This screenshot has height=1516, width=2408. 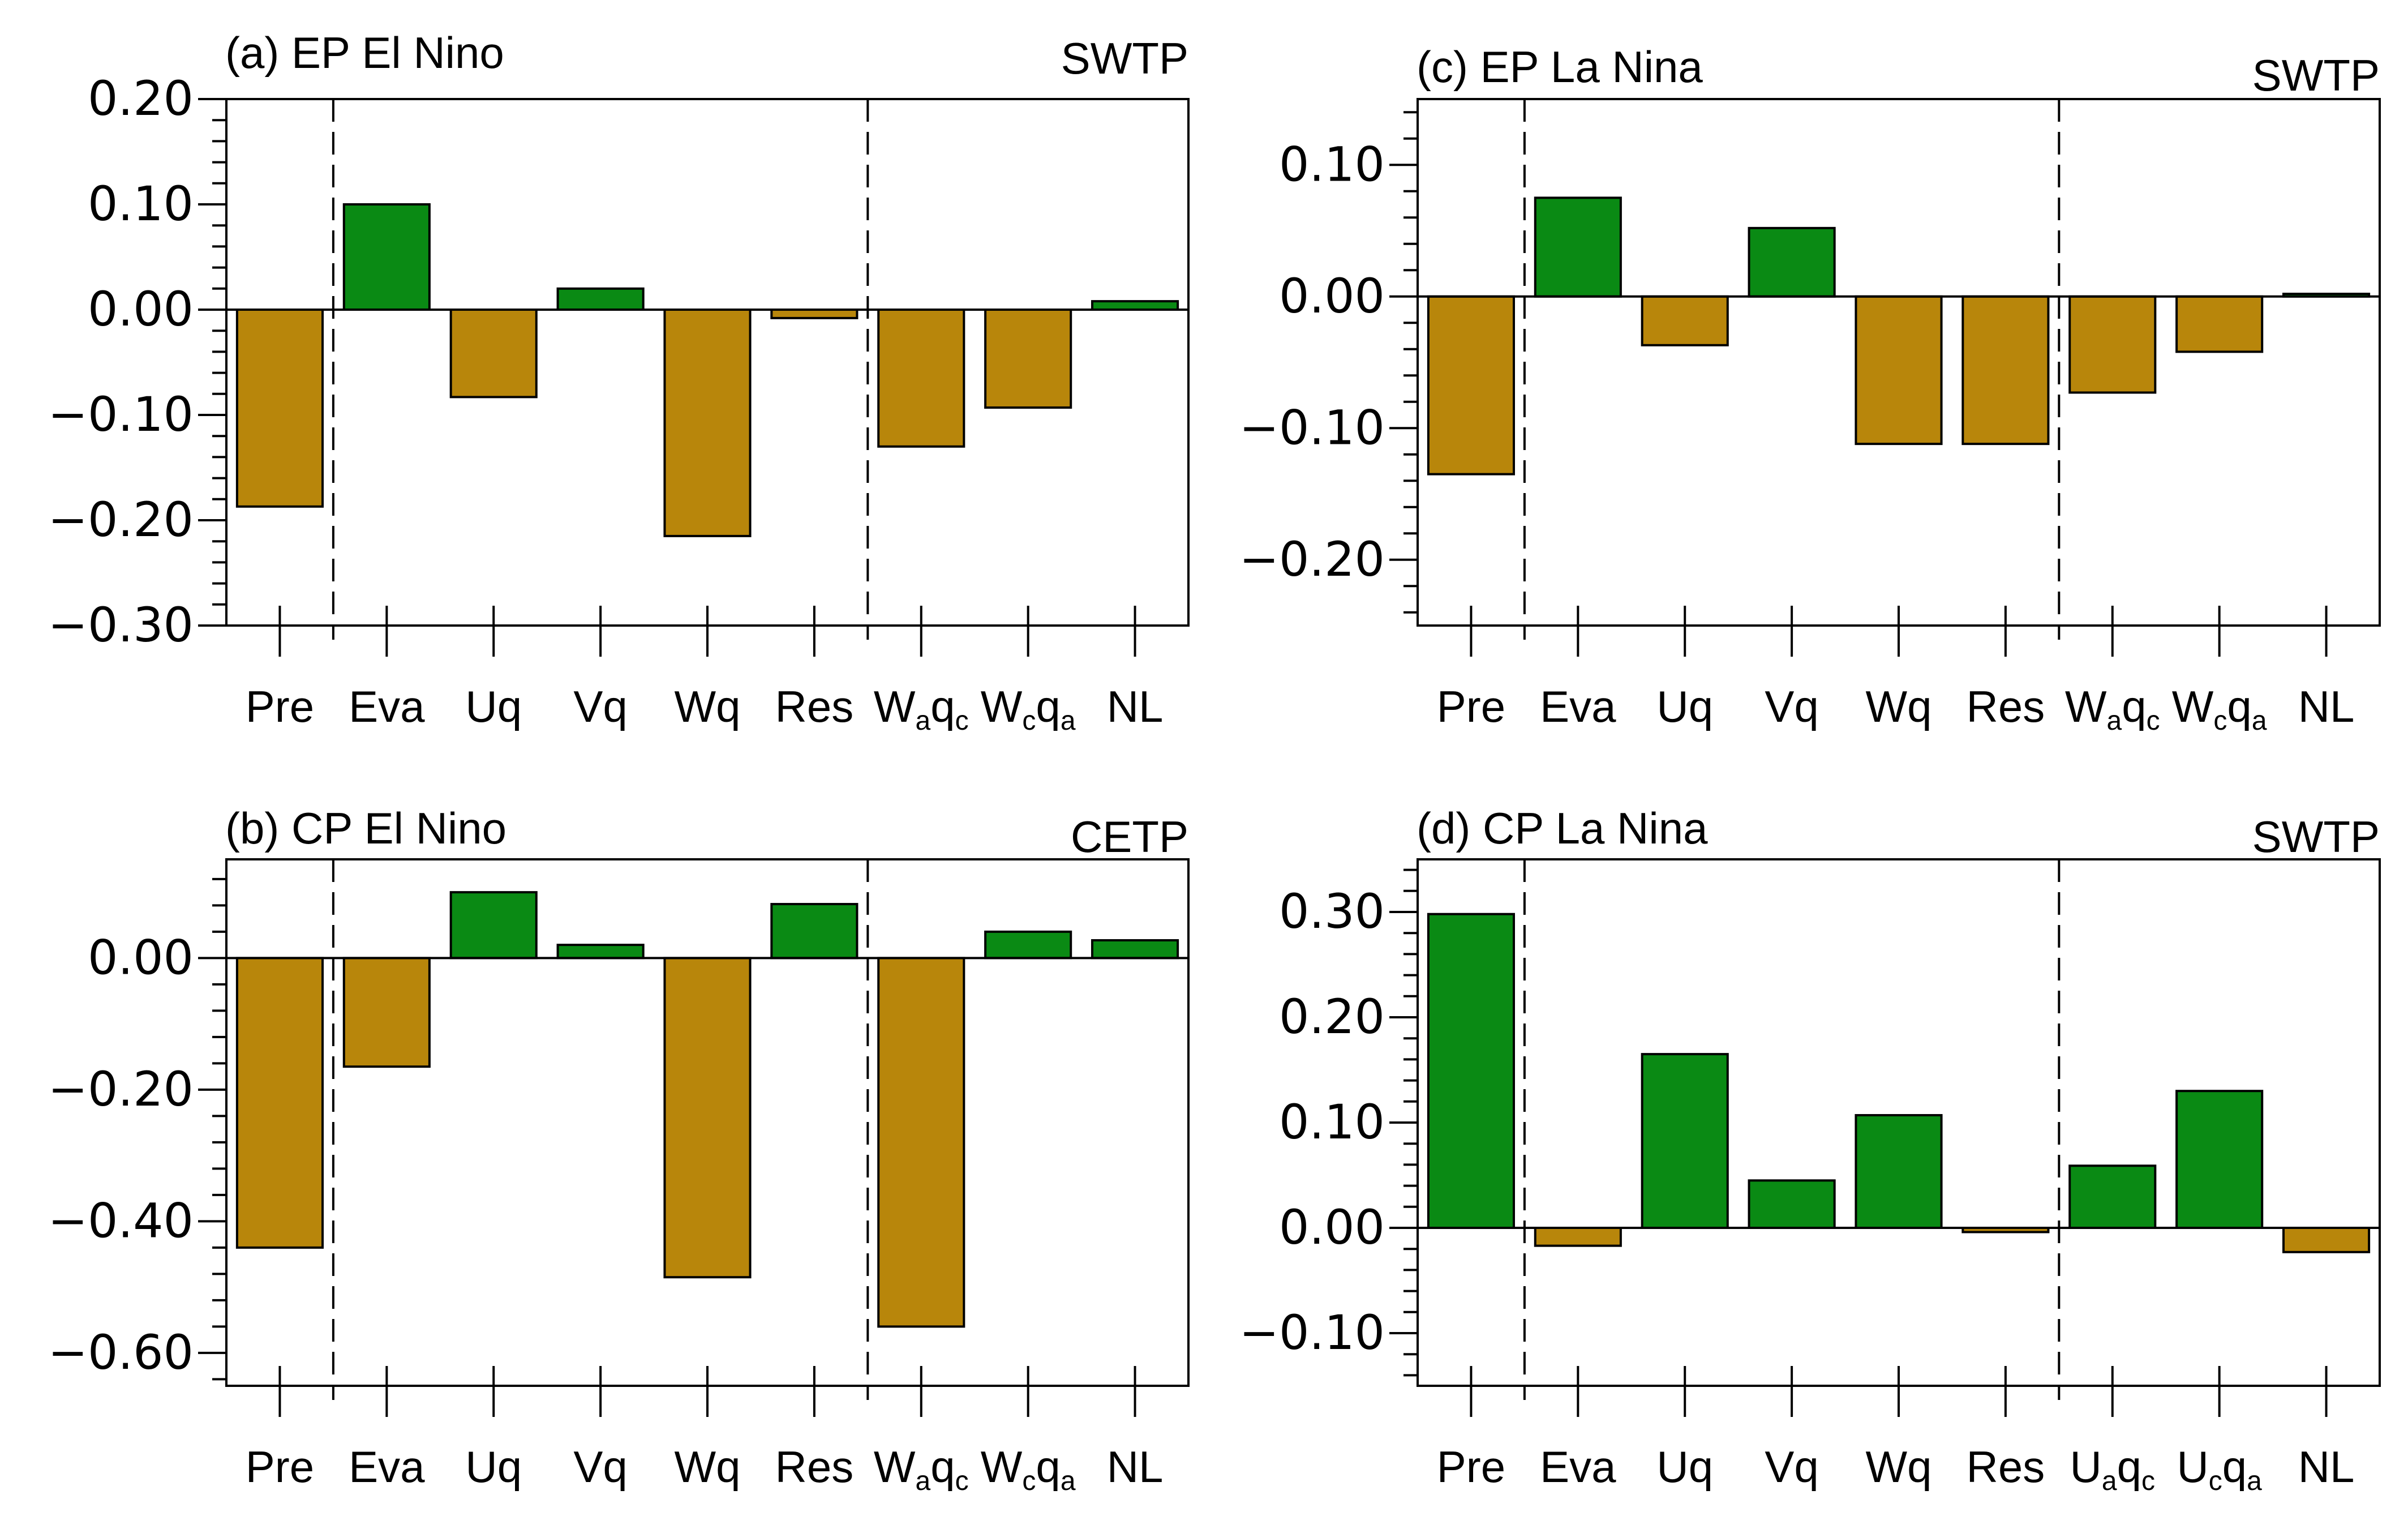 What do you see at coordinates (1562, 828) in the screenshot?
I see `panel-title: (d) CP La Nina` at bounding box center [1562, 828].